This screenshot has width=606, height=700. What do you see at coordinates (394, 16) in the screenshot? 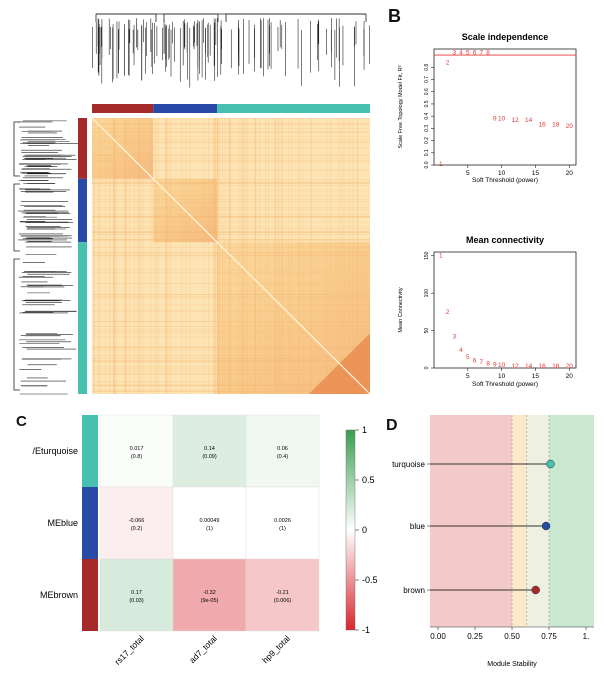
I see `panel-letter-b: B` at bounding box center [394, 16].